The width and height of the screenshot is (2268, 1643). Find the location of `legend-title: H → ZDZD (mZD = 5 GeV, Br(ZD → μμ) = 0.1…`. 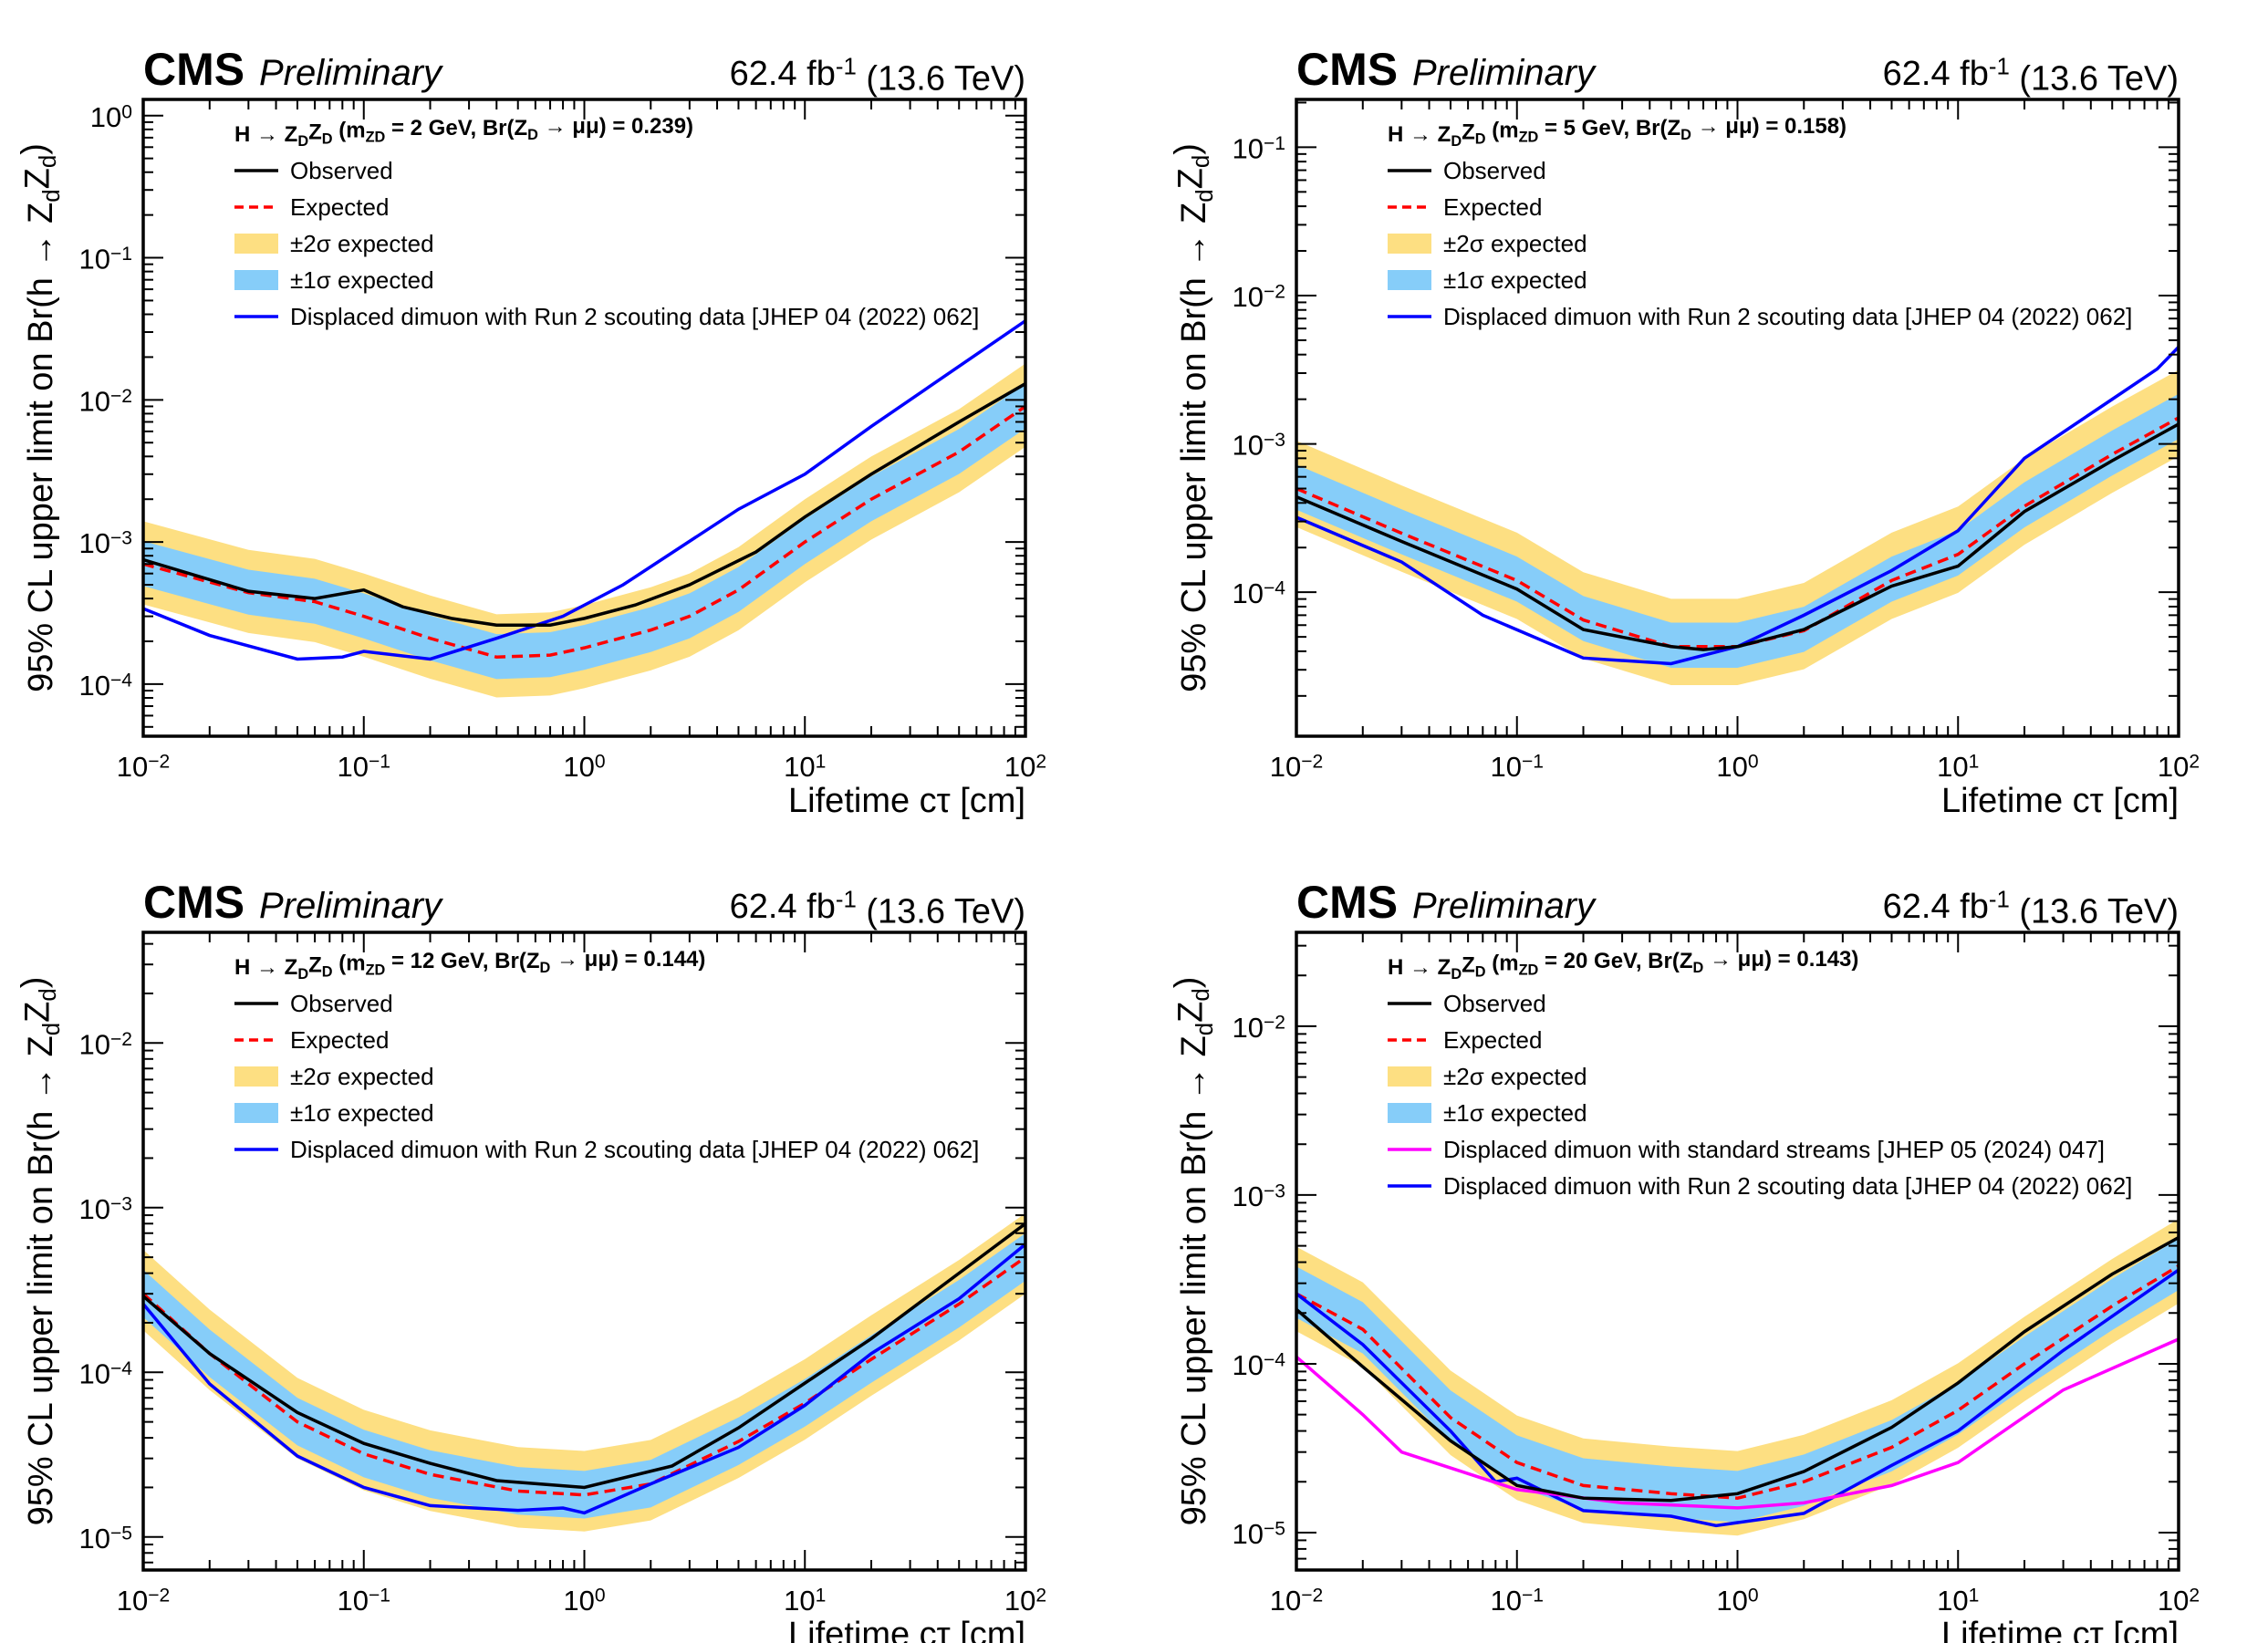

legend-title: H → ZDZD (mZD = 5 GeV, Br(ZD → μμ) = 0.1… is located at coordinates (1618, 132).